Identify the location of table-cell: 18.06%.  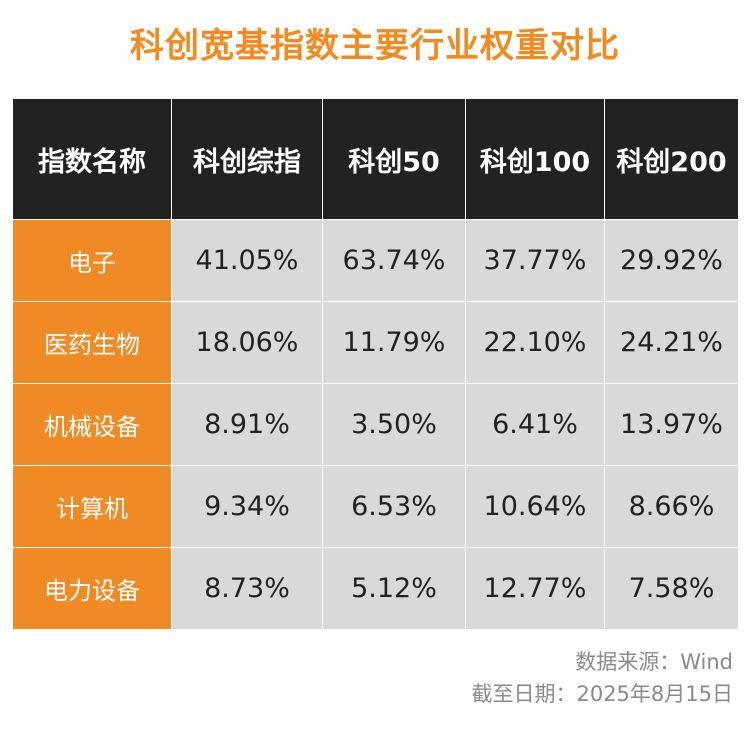
(247, 342).